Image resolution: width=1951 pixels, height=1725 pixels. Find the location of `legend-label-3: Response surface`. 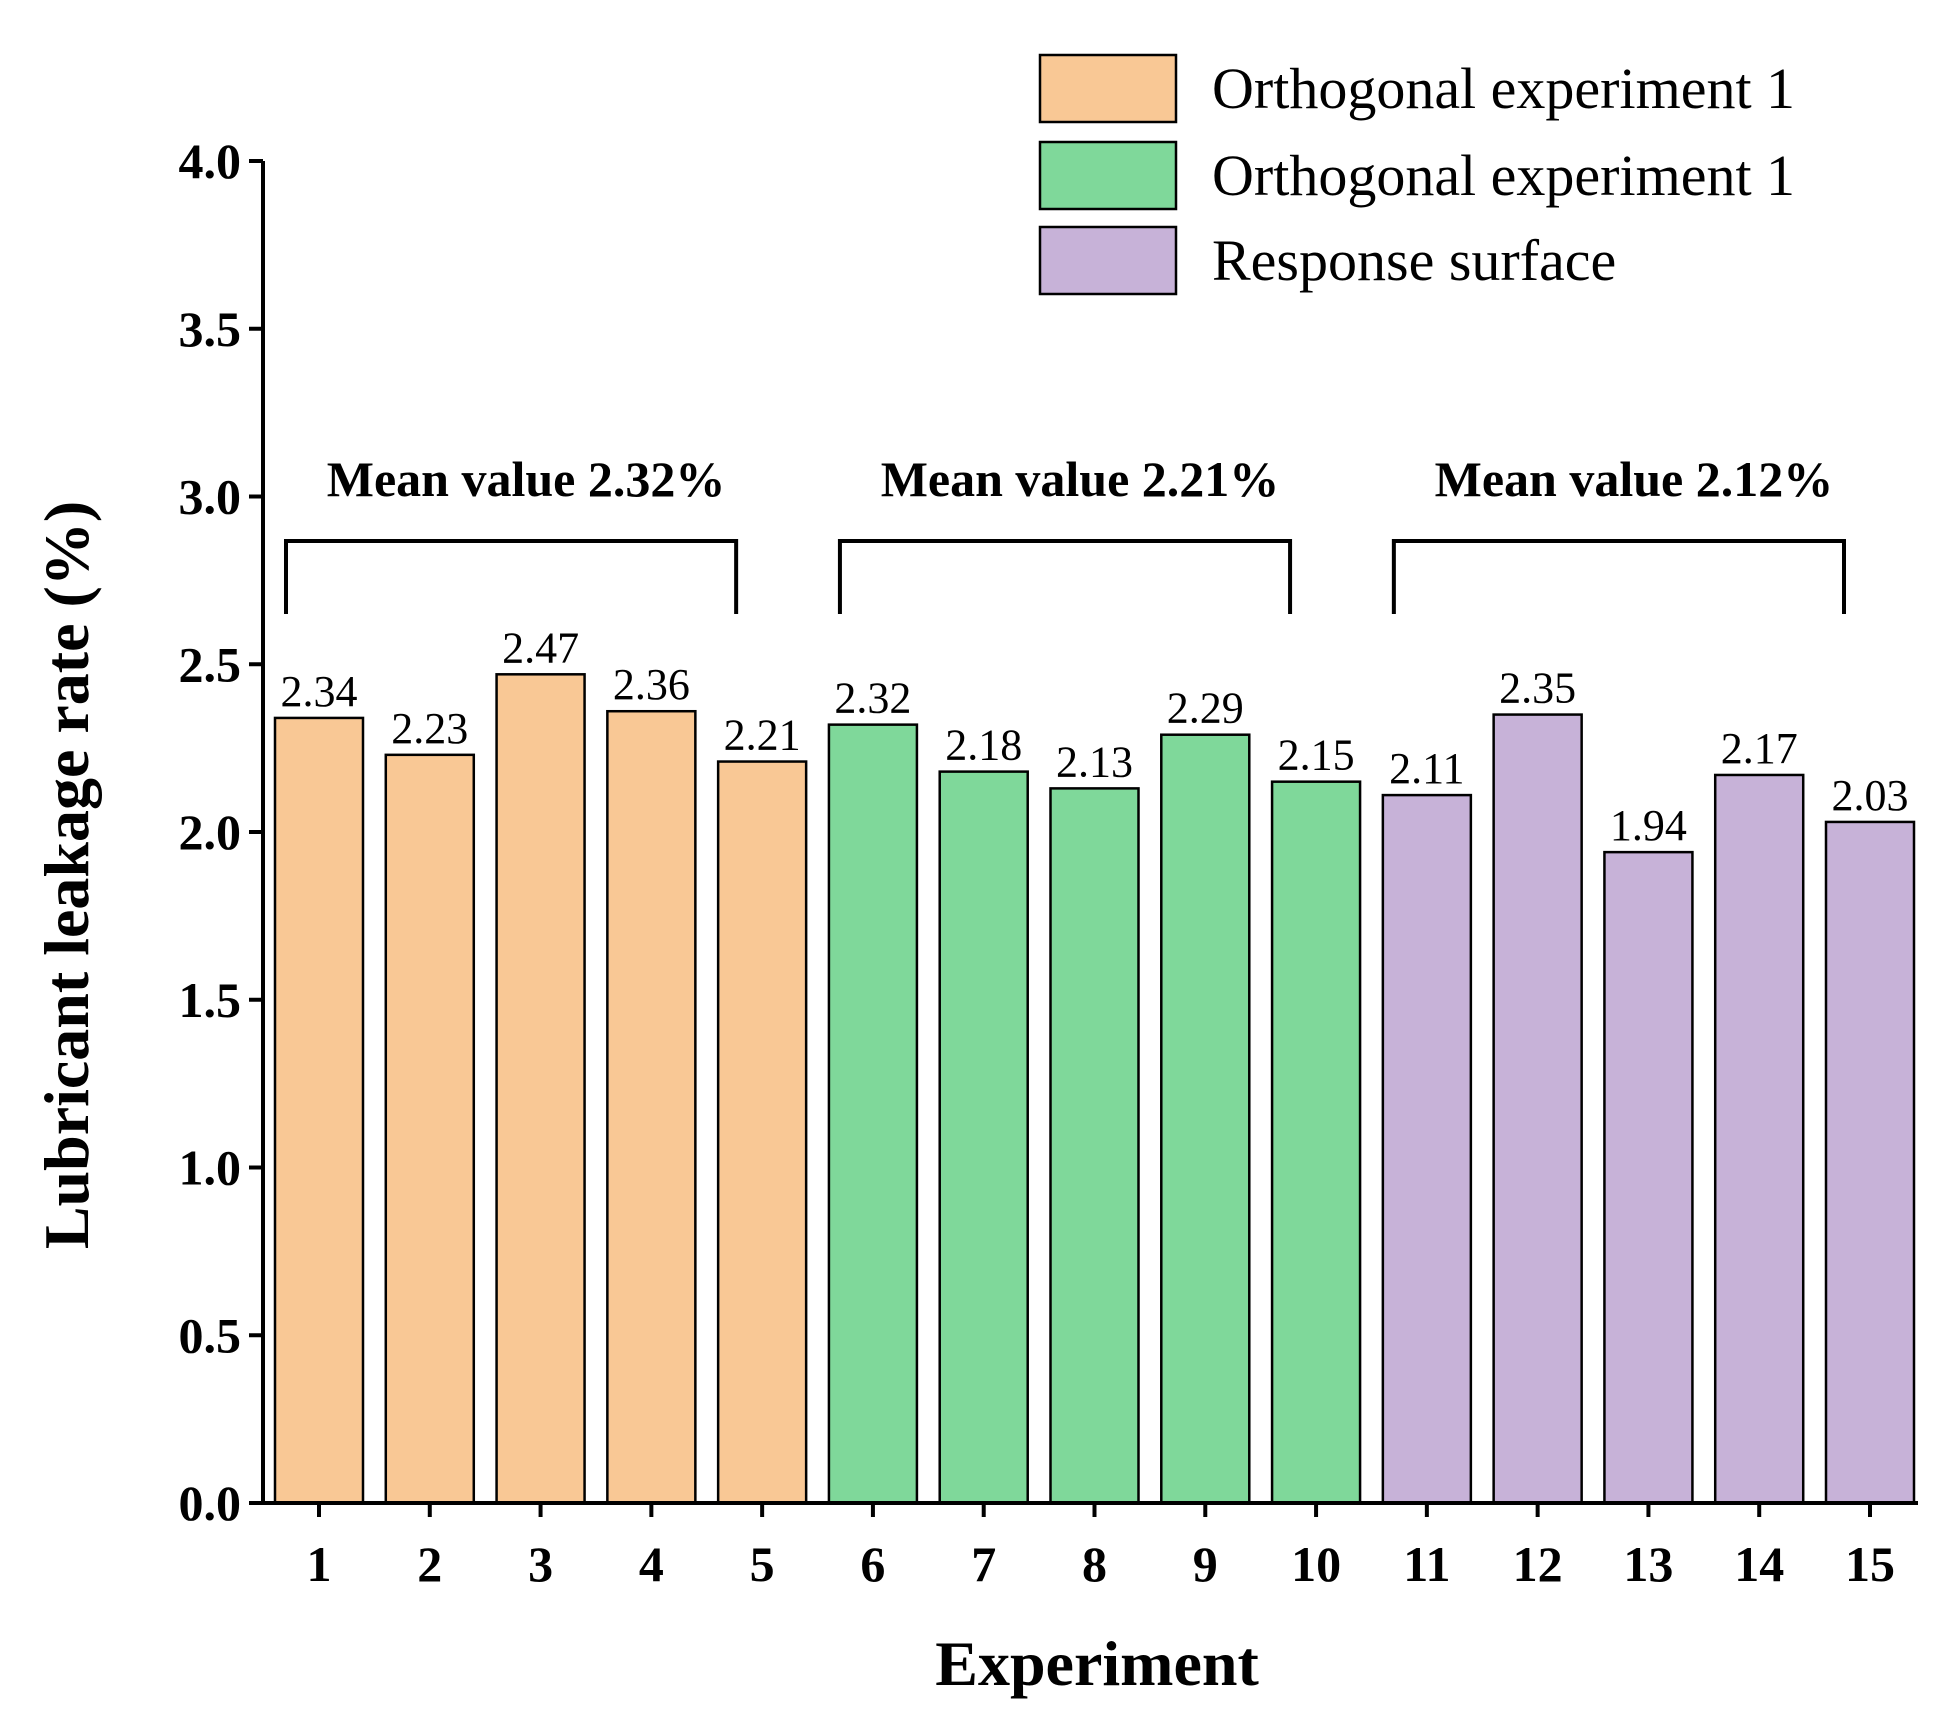

legend-label-3: Response surface is located at coordinates (1414, 260).